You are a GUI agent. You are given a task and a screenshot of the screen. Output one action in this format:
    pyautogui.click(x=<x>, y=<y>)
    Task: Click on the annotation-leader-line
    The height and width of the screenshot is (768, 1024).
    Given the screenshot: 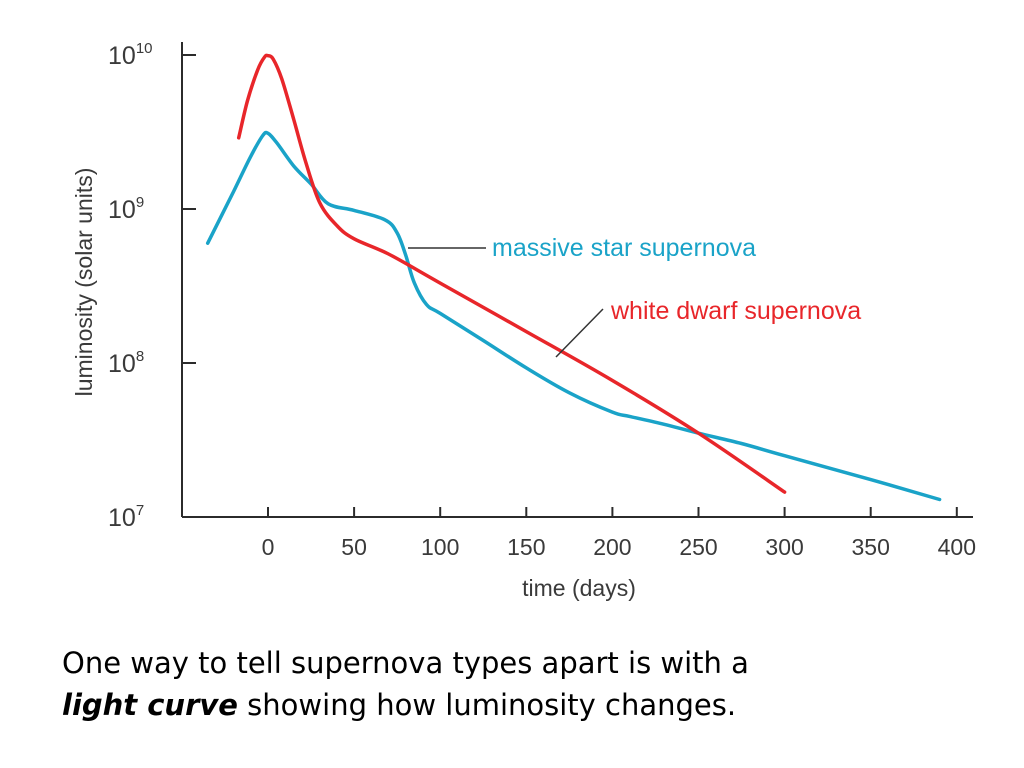 What is the action you would take?
    pyautogui.click(x=579, y=333)
    